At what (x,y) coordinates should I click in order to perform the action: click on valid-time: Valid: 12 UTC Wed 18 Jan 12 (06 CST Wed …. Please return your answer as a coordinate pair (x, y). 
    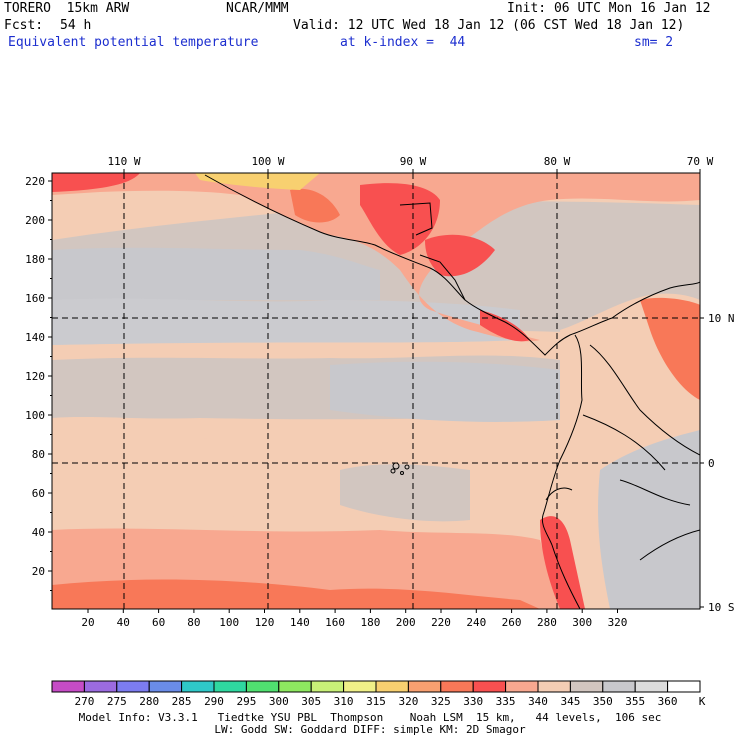
    Looking at the image, I should click on (489, 25).